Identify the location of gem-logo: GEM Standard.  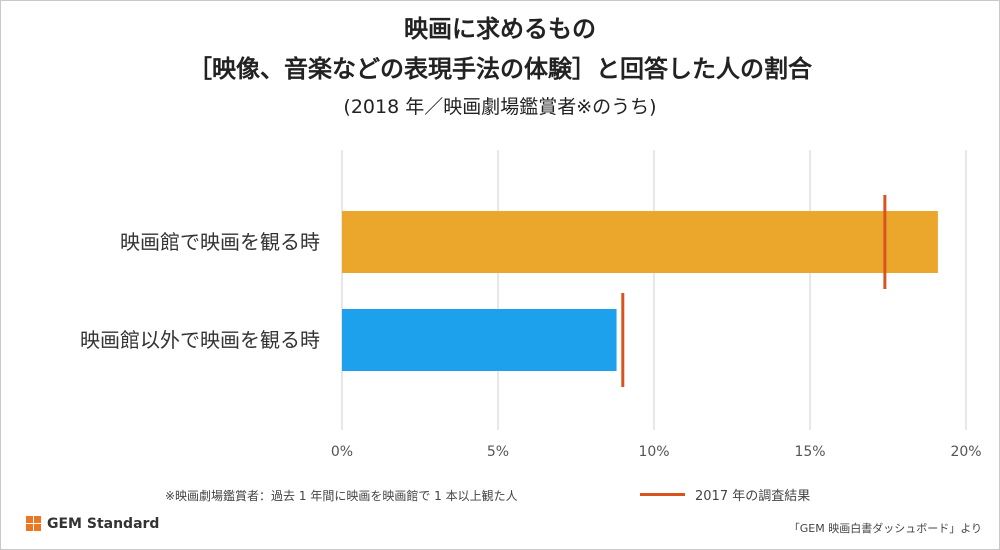
(92, 524).